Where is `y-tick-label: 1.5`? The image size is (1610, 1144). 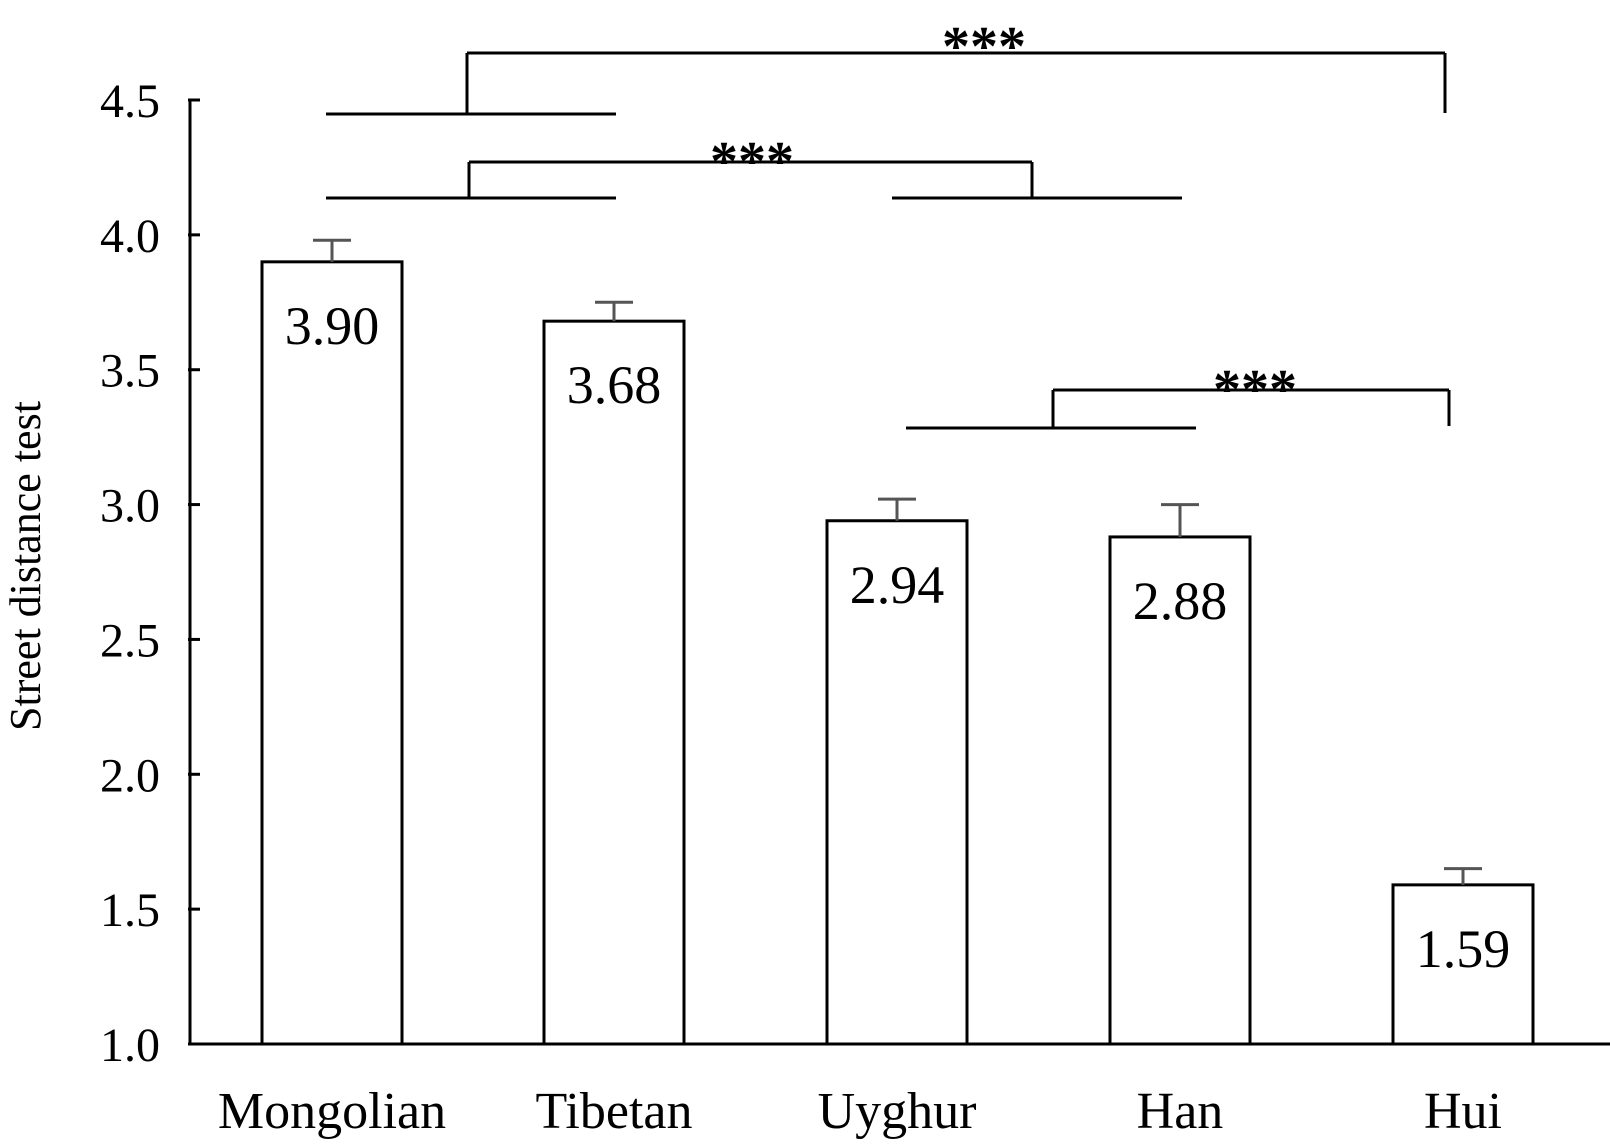
y-tick-label: 1.5 is located at coordinates (130, 910).